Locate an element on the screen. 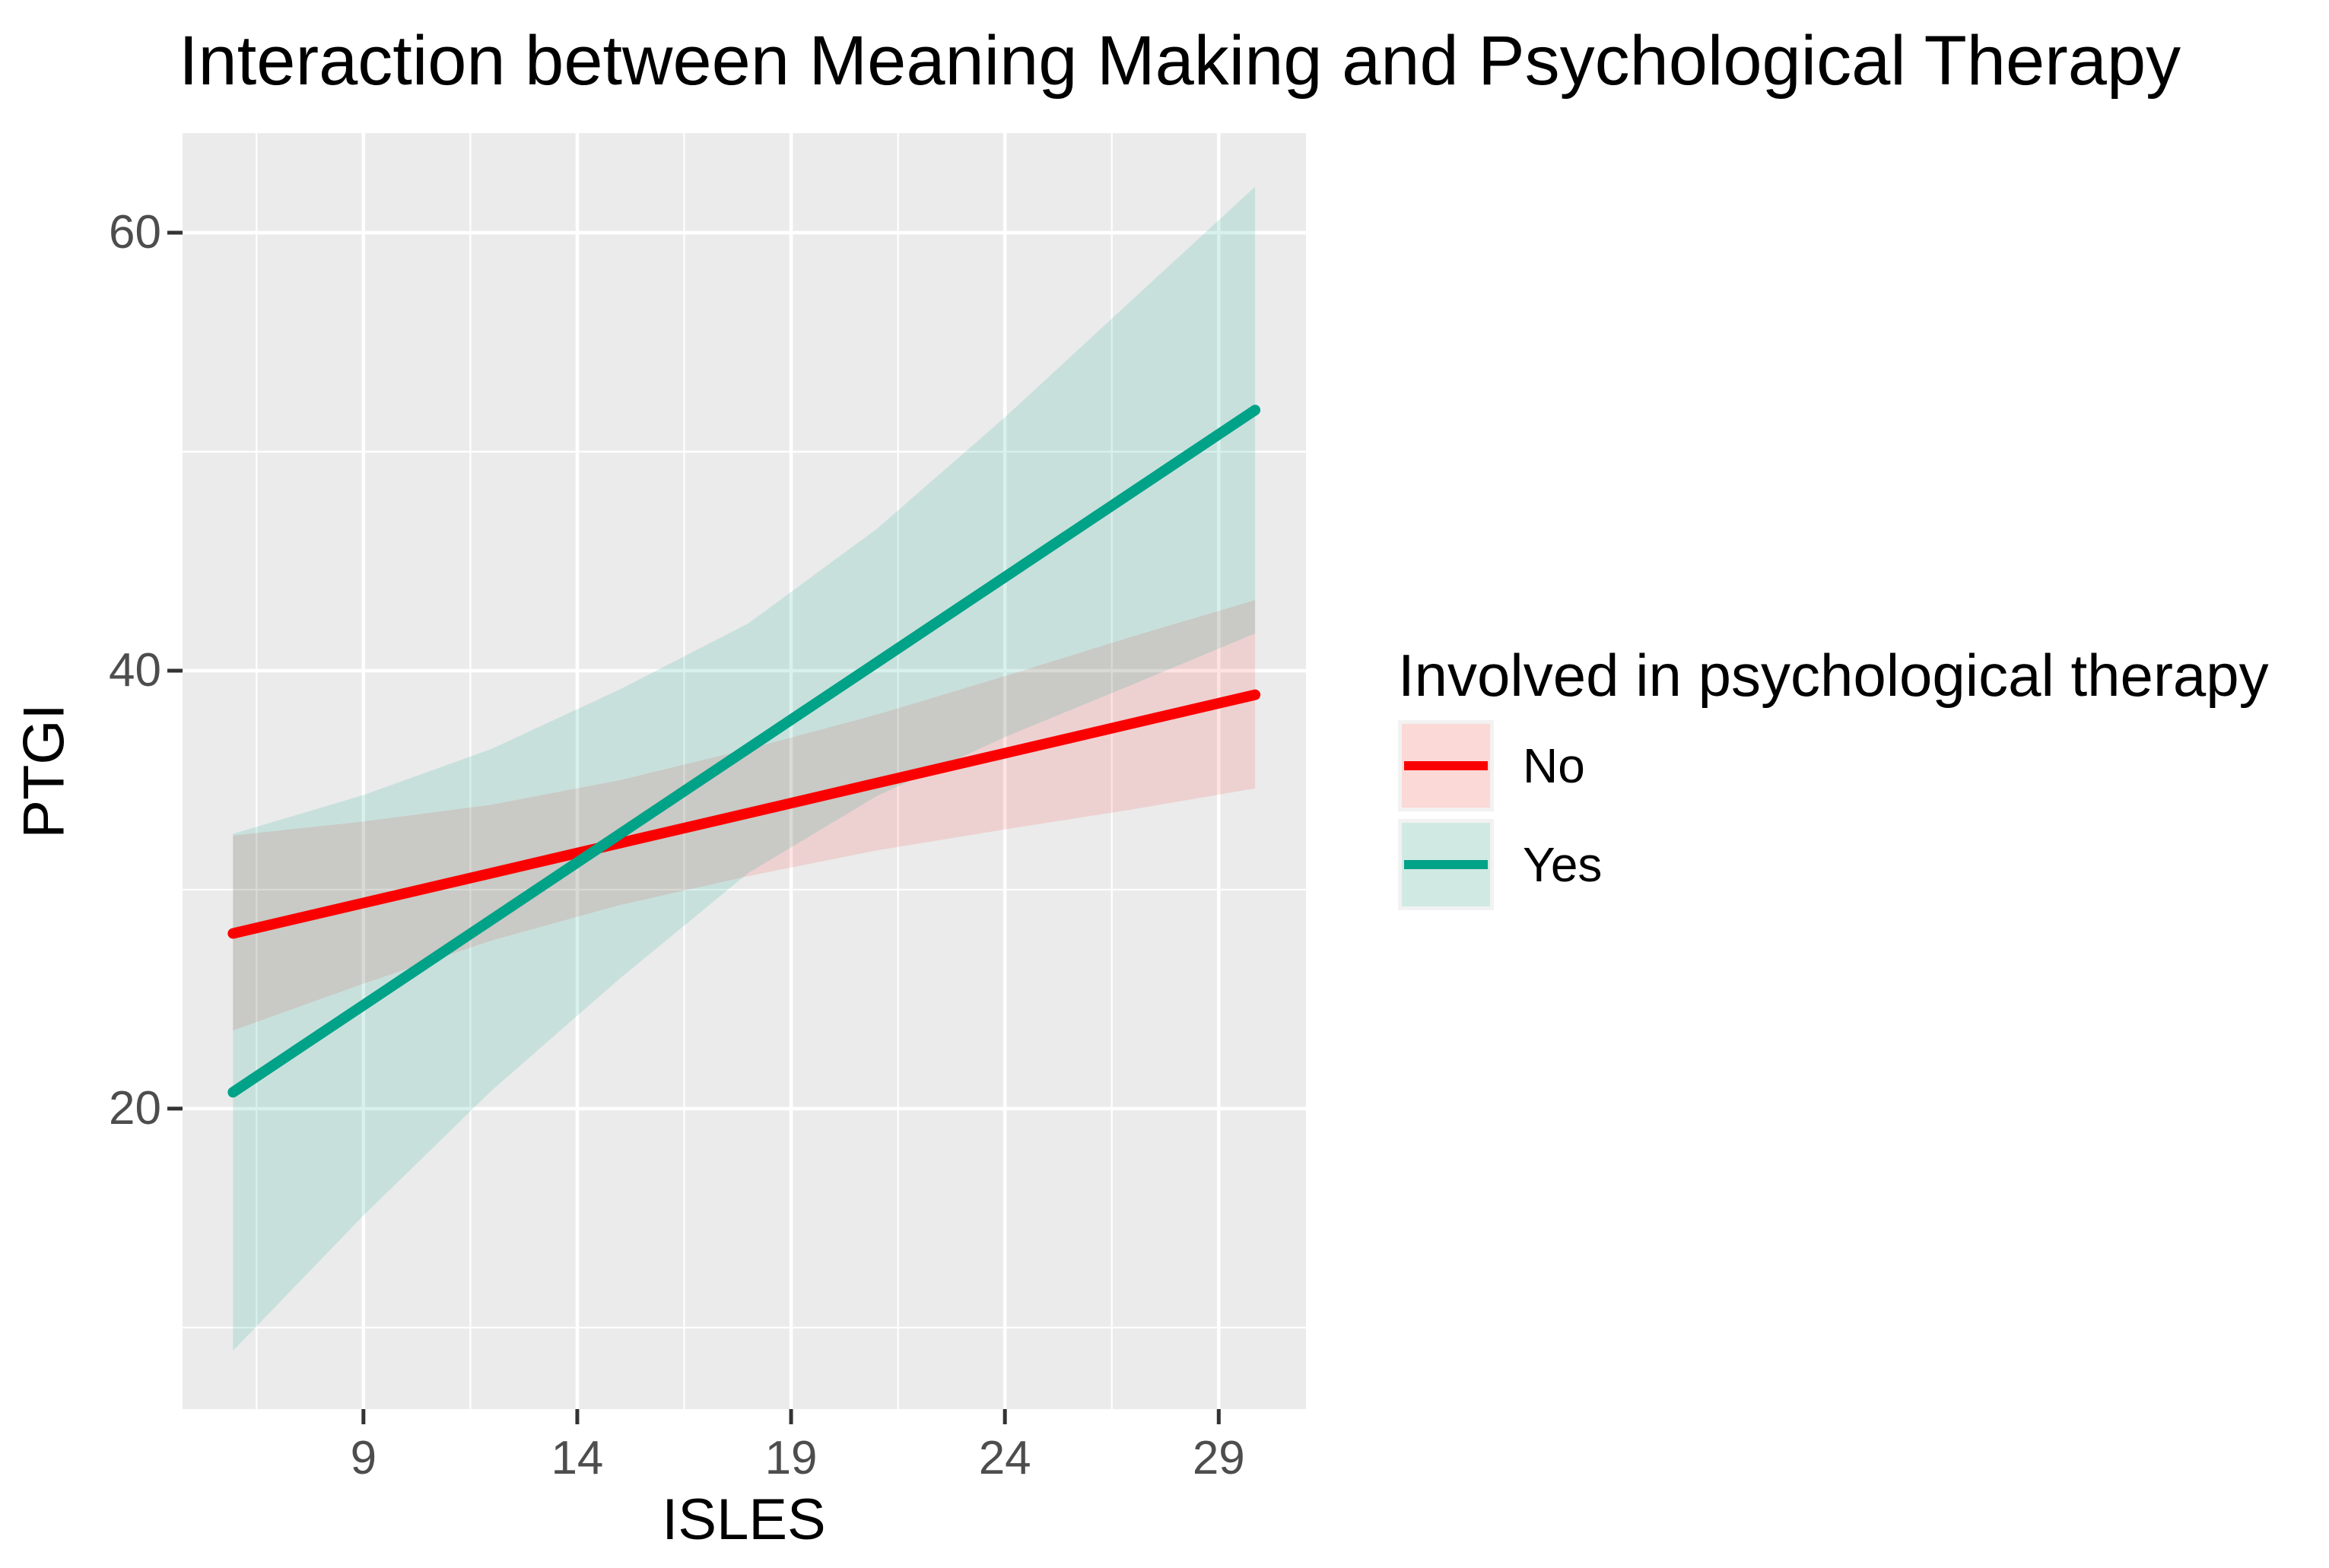 This screenshot has width=2329, height=1568. x-tick-label: 19 is located at coordinates (791, 1458).